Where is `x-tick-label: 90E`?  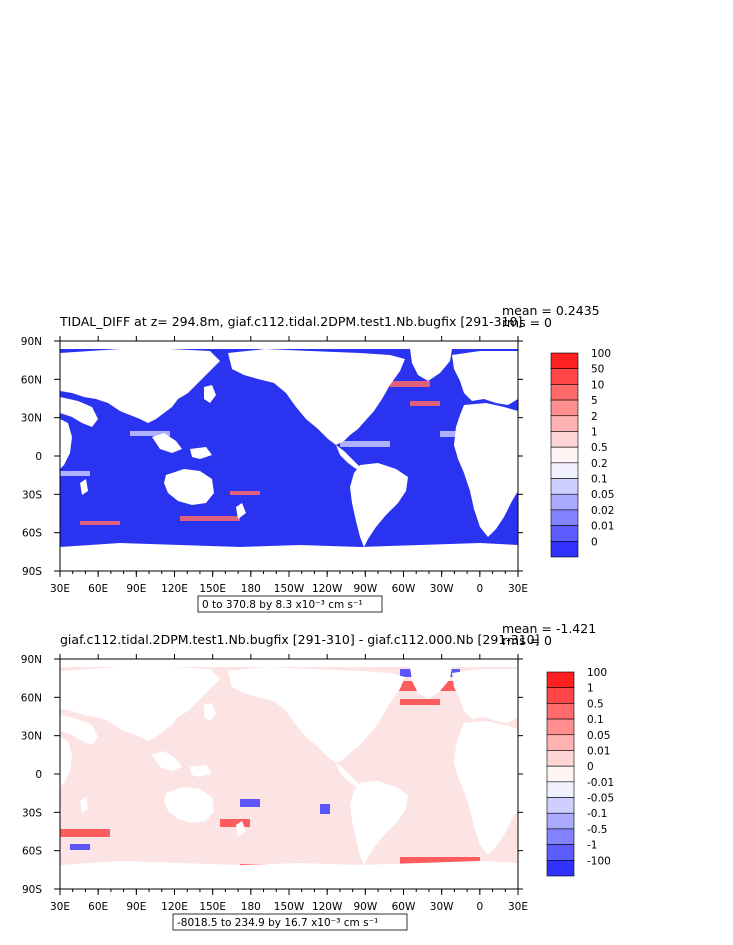 x-tick-label: 90E is located at coordinates (136, 907).